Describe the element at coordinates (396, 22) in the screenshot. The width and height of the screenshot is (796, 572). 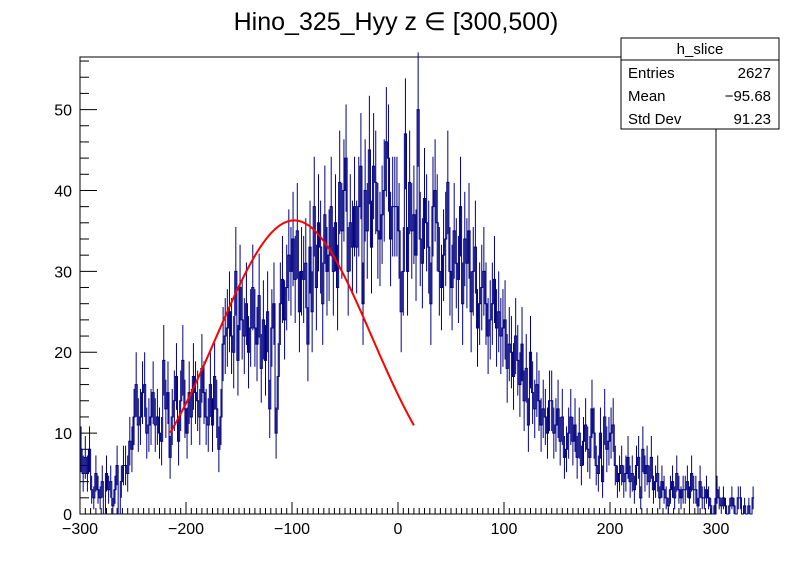
I see `chart-title: Hino_325_Hyy z ∈ [300,500)` at that location.